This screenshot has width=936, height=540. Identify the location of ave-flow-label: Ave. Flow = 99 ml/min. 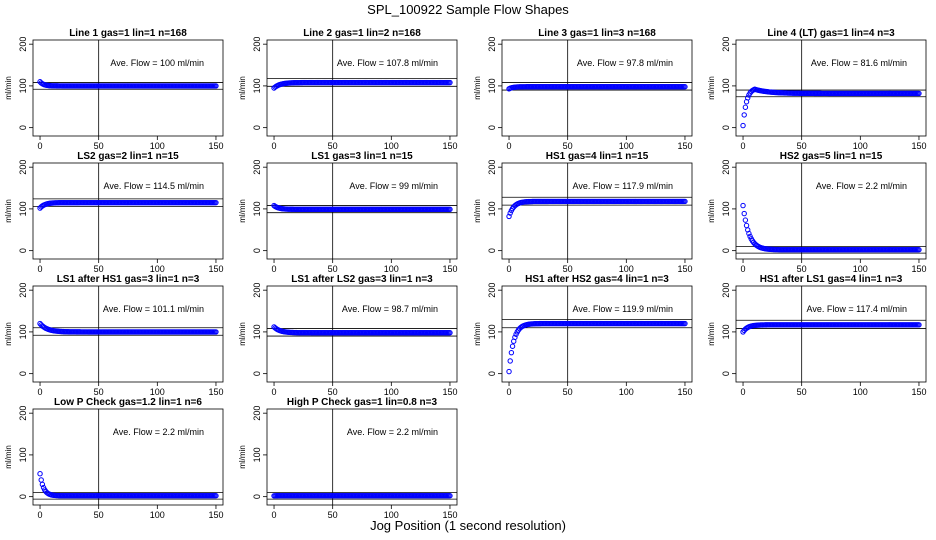
(393, 186).